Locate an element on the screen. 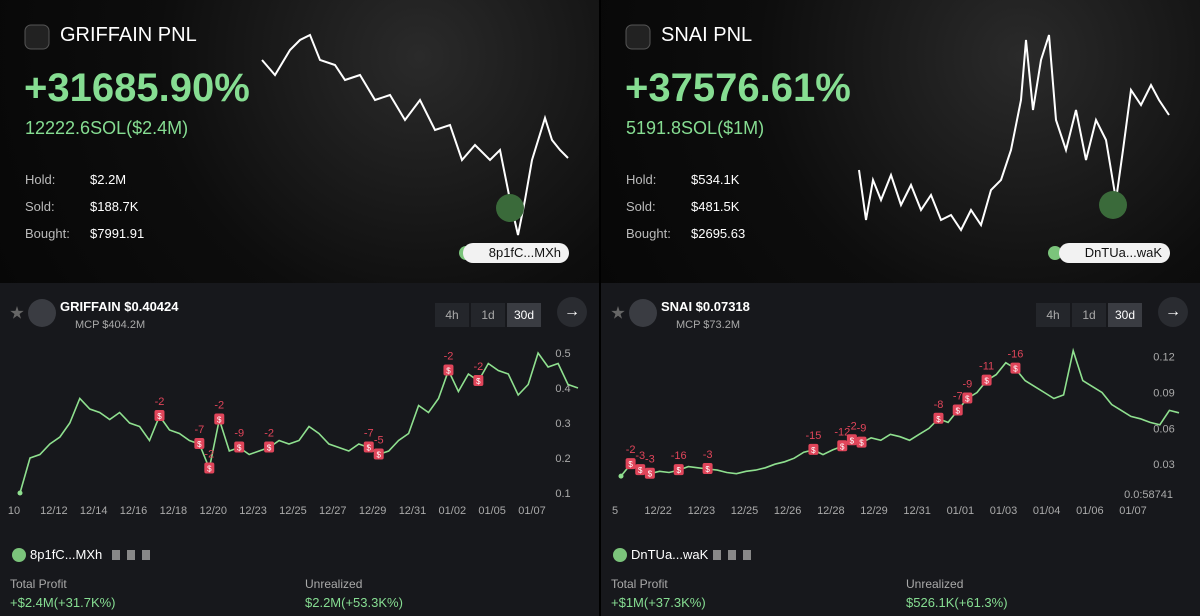 The image size is (1200, 616). price-sketch is located at coordinates (1014, 133).